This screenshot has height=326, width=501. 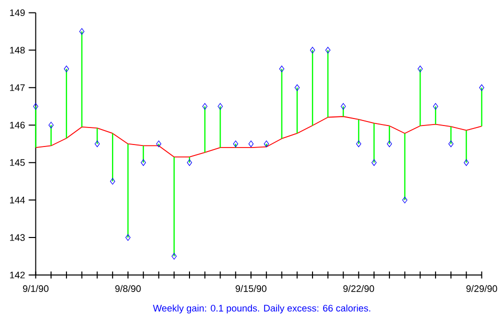 What do you see at coordinates (17, 125) in the screenshot?
I see `y-tick-label: 146` at bounding box center [17, 125].